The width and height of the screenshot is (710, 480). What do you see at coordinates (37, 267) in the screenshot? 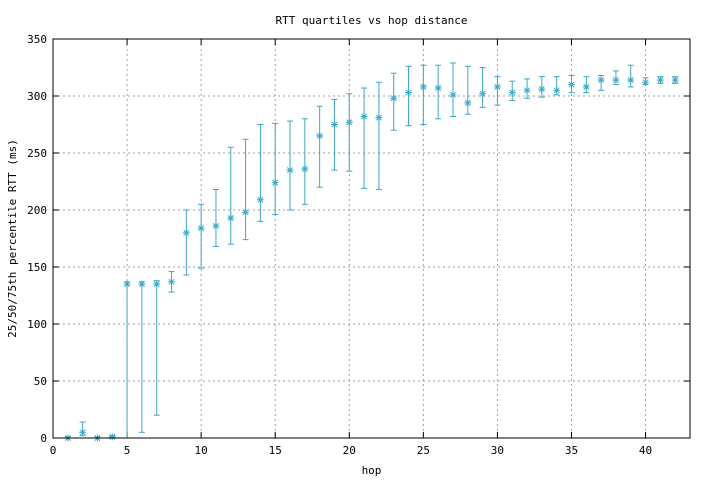
I see `y-tick-label: 150` at bounding box center [37, 267].